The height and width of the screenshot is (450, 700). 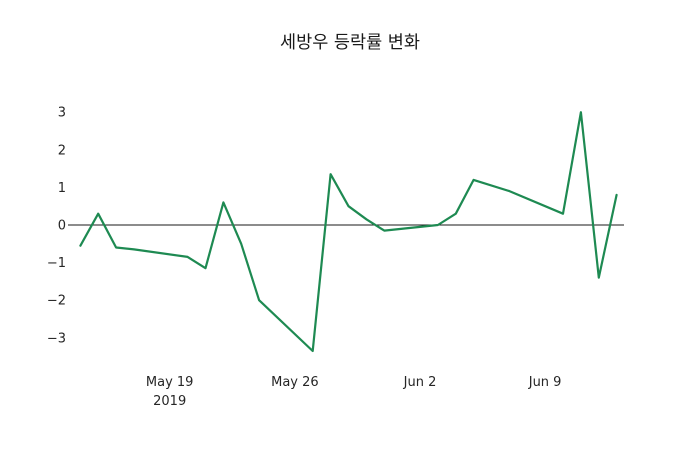 I want to click on y-tick-label: −1, so click(x=56, y=263).